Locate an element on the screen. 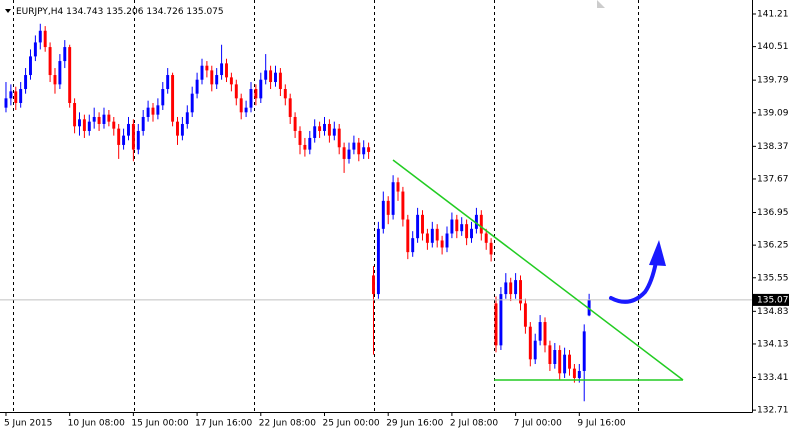 This screenshot has width=789, height=433. corner-marker is located at coordinates (601, 4).